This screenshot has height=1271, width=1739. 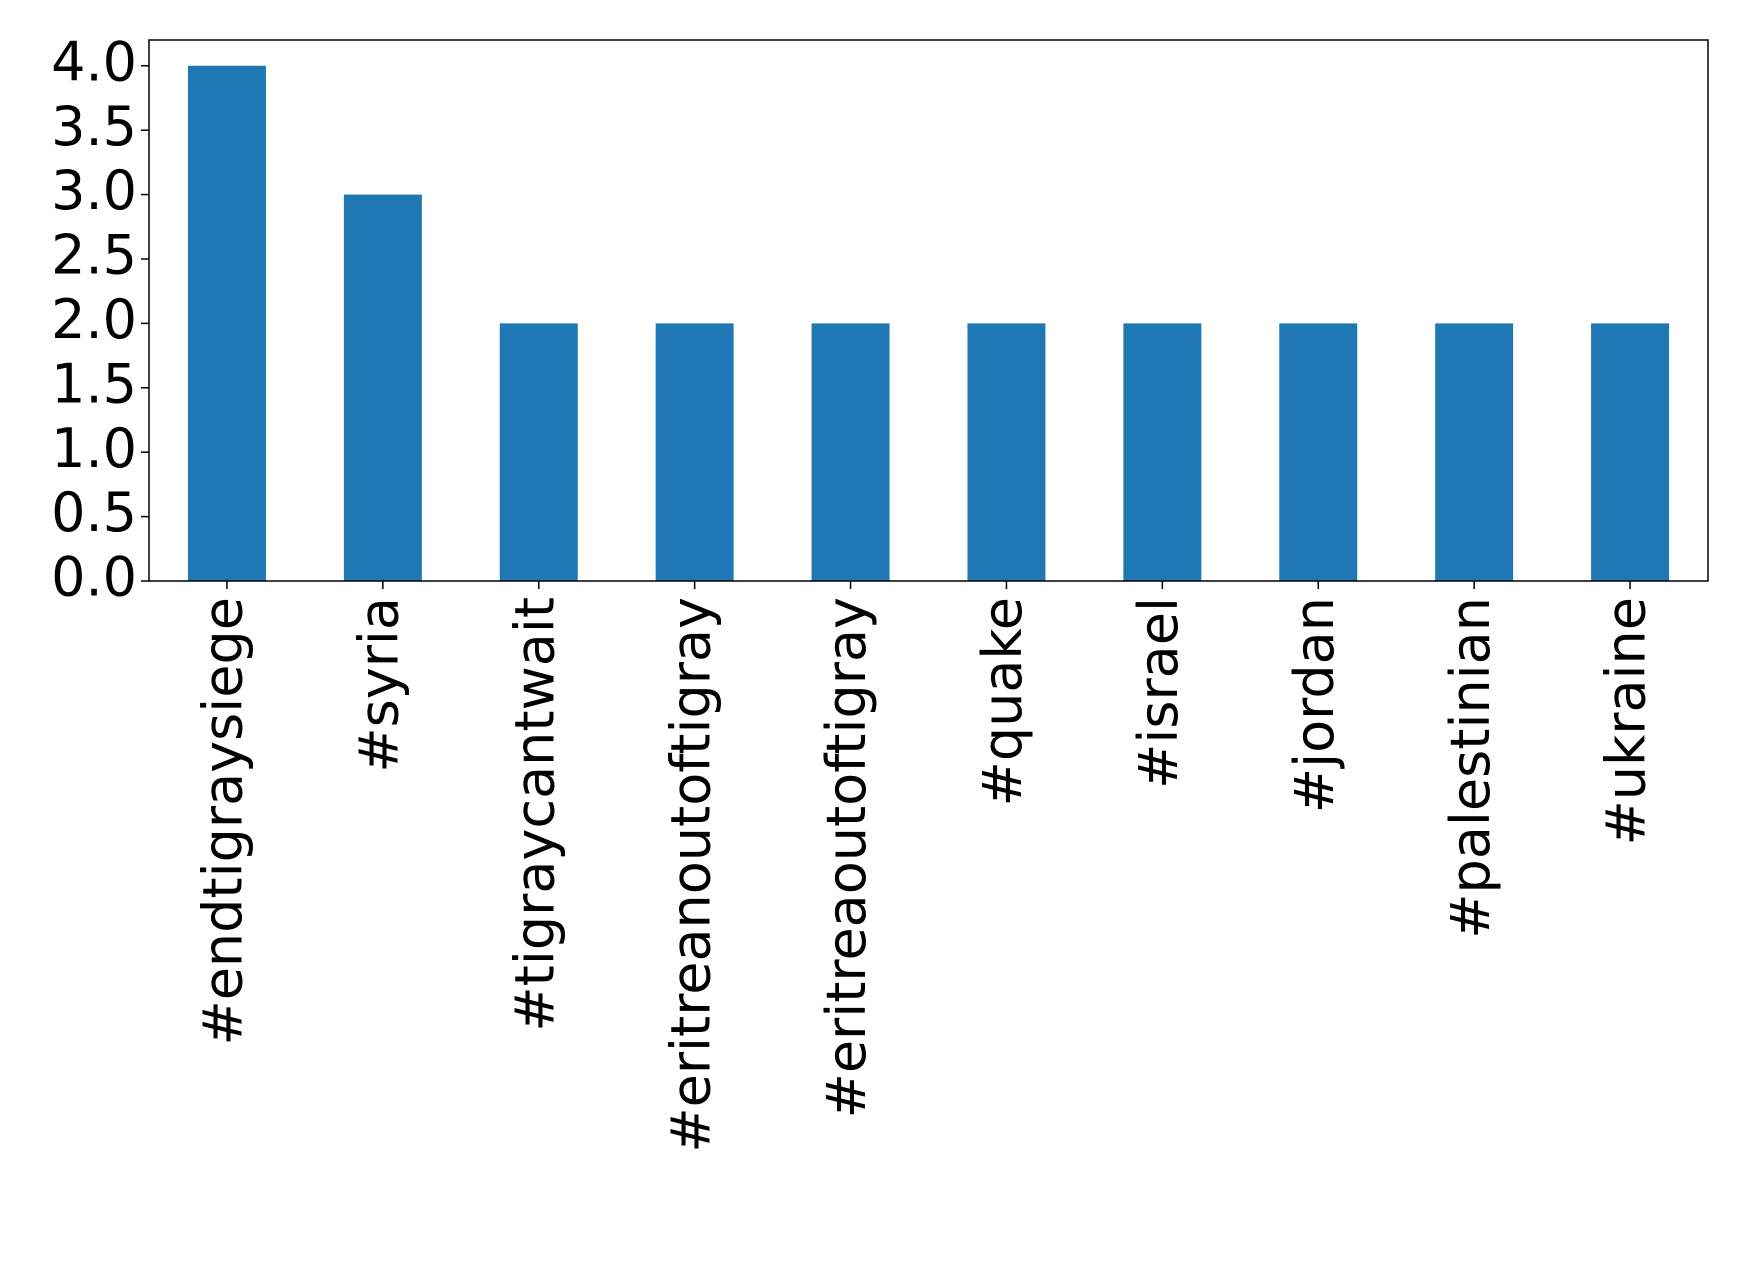 I want to click on y-tick-label: 4.0, so click(x=94, y=61).